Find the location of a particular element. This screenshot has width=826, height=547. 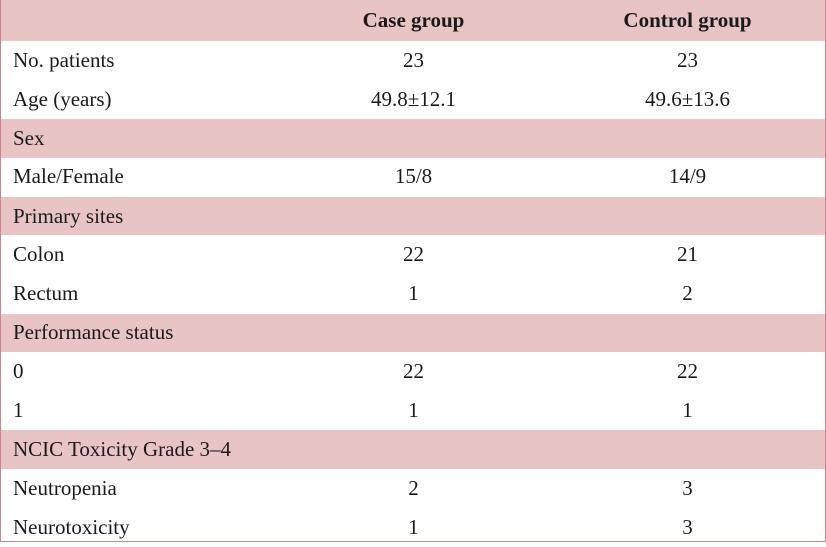

section-label: NCIC Toxicity Grade 3–4 is located at coordinates (413, 449).